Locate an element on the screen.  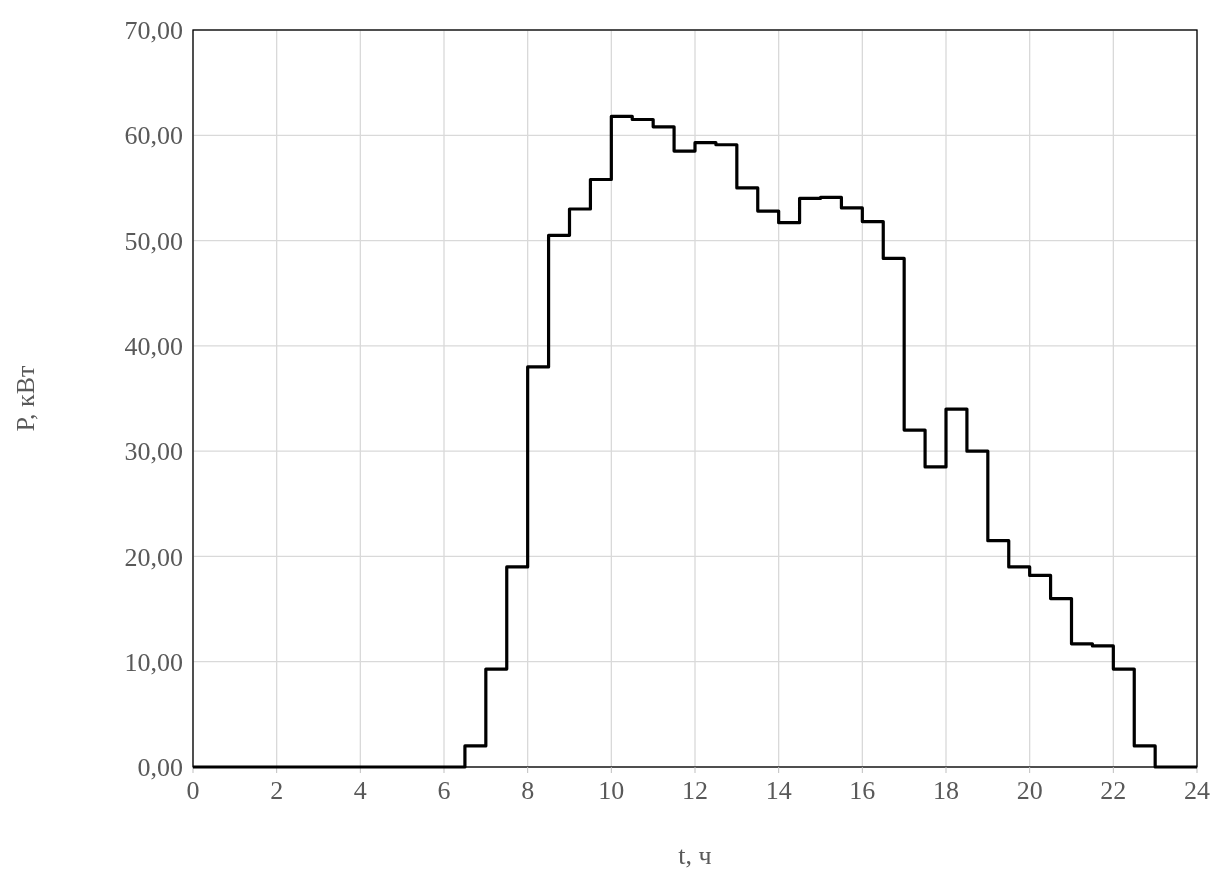
y-tick-label: 30,00 is located at coordinates (153, 452).